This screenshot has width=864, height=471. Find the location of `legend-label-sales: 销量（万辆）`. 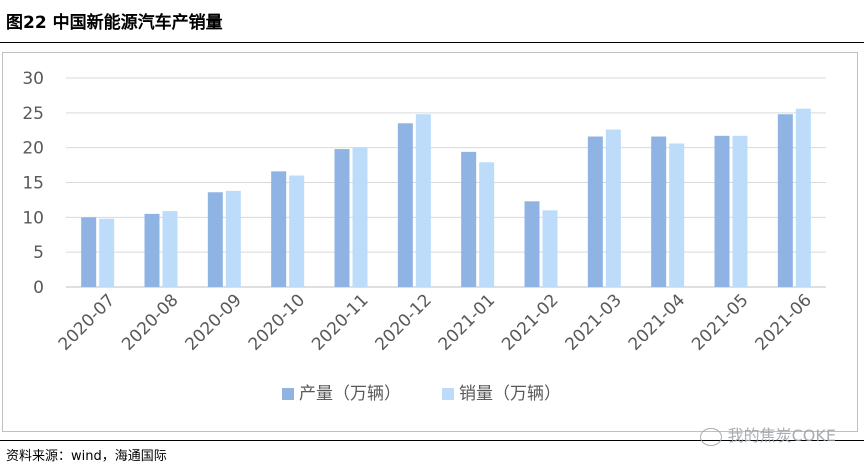

legend-label-sales: 销量（万辆） is located at coordinates (510, 394).